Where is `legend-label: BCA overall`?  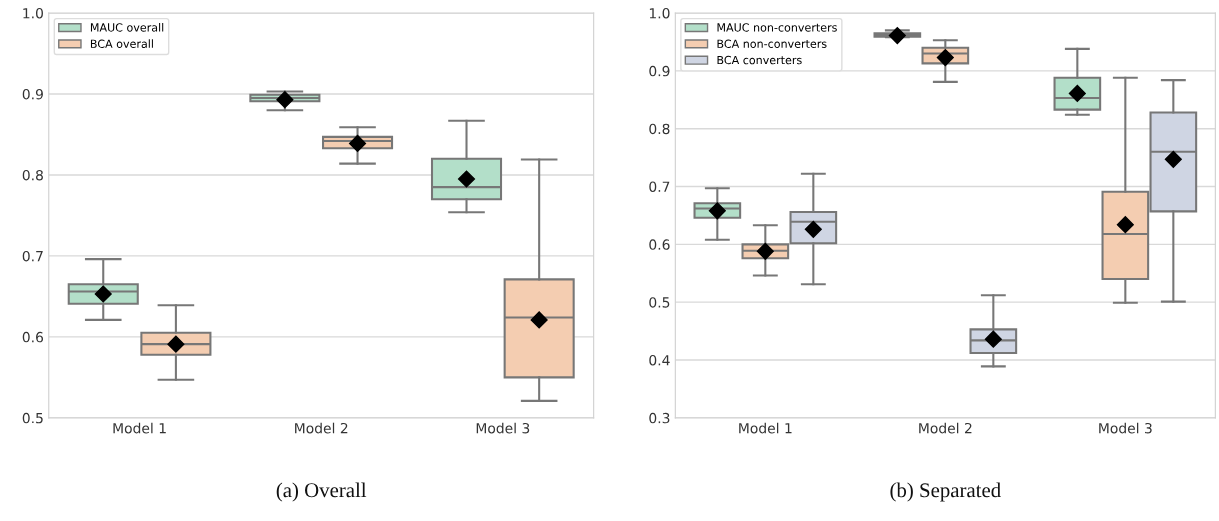
legend-label: BCA overall is located at coordinates (121, 43).